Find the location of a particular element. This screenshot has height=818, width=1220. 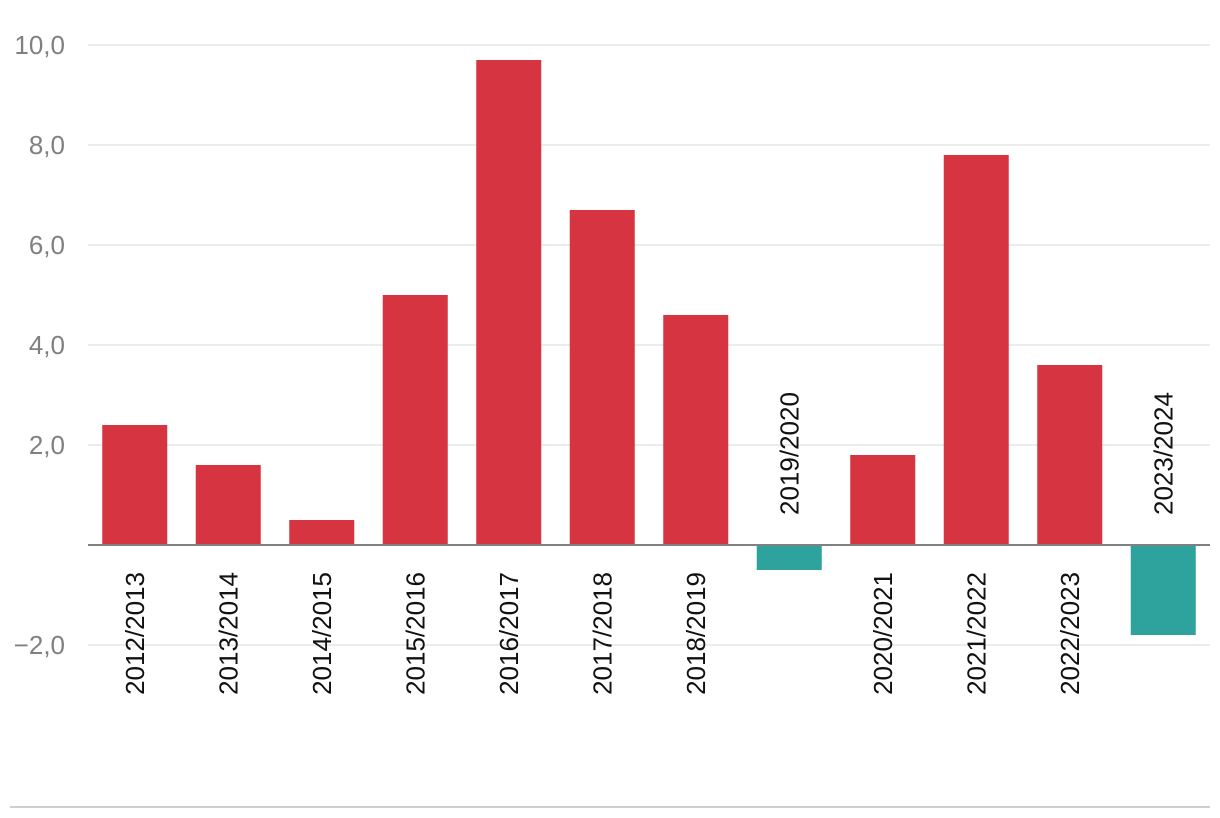

x-category-label: 2023/2024 is located at coordinates (1163, 453).